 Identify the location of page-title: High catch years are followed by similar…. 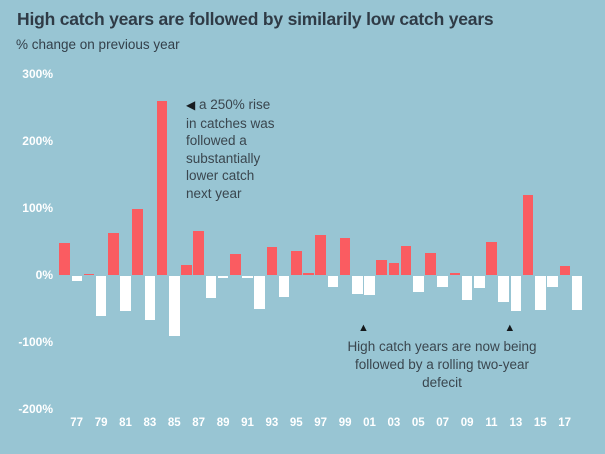
(255, 19).